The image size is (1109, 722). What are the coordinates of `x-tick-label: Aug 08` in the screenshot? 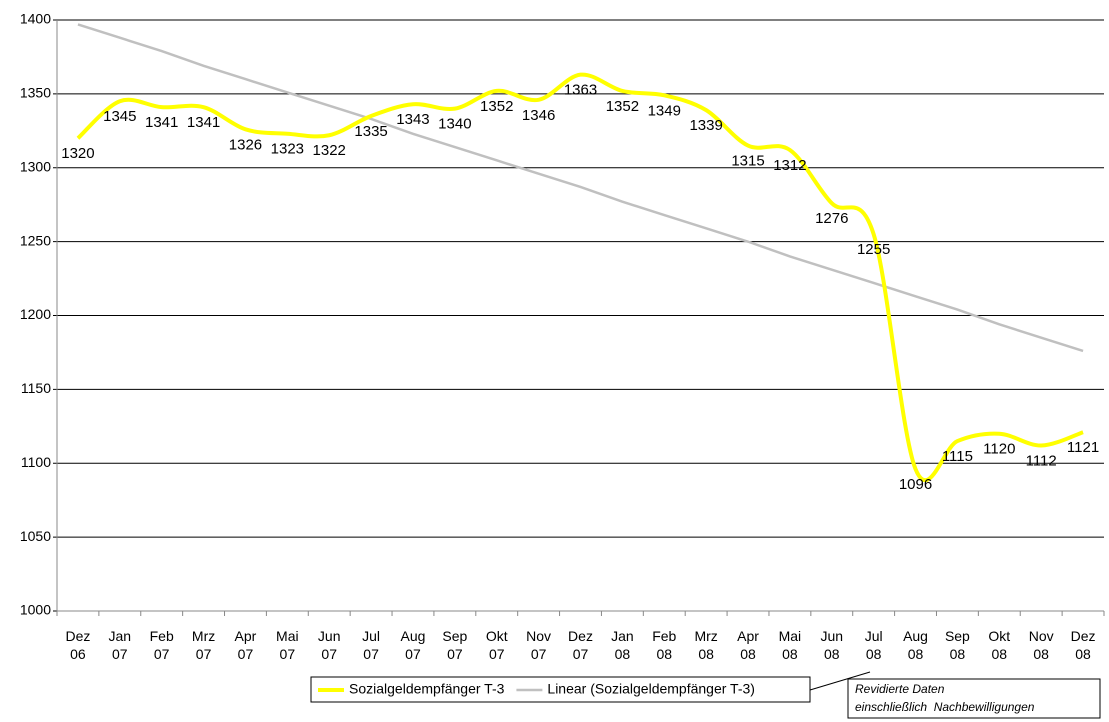 It's located at (915, 645).